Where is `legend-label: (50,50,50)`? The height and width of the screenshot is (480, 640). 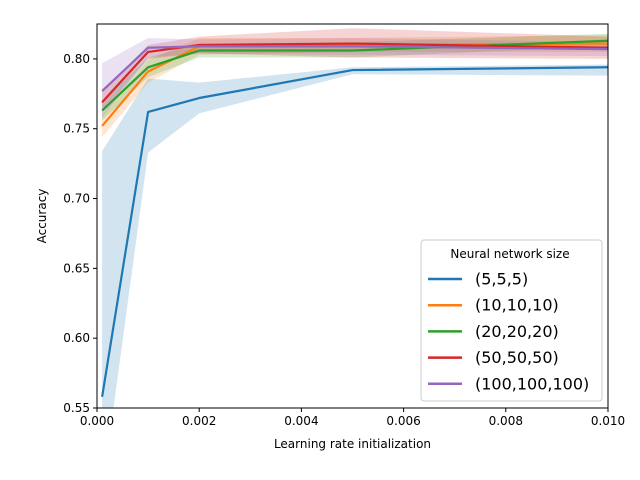
legend-label: (50,50,50) is located at coordinates (517, 357).